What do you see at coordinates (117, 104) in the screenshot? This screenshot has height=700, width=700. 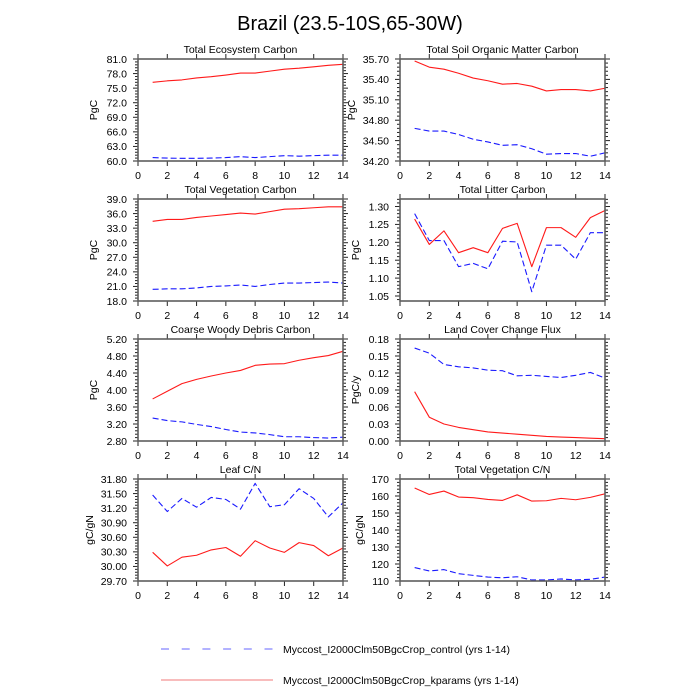 I see `y-tick-label: 72.0` at bounding box center [117, 104].